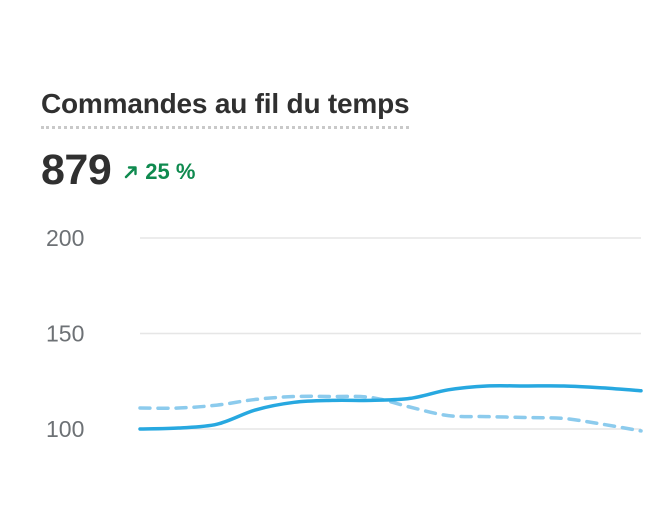  What do you see at coordinates (131, 172) in the screenshot?
I see `arrow-up-right-icon` at bounding box center [131, 172].